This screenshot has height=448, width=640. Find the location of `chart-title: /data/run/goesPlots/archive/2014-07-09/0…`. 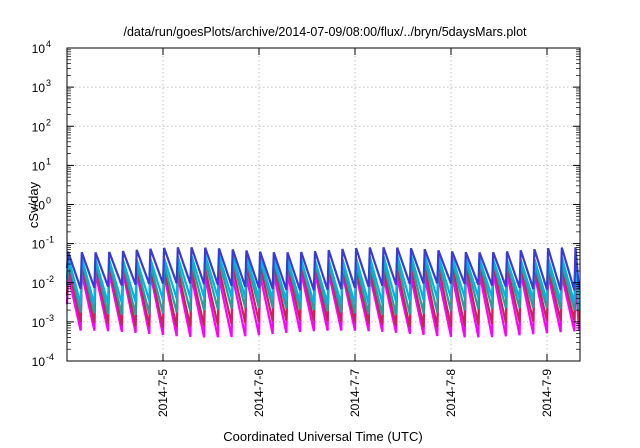

chart-title: /data/run/goesPlots/archive/2014-07-09/0… is located at coordinates (325, 32).